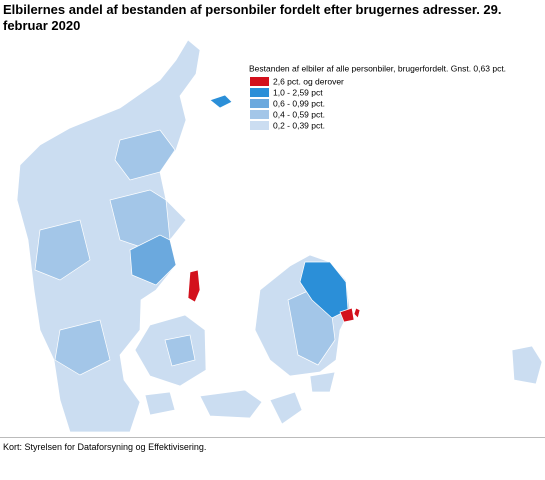 Image resolution: width=545 pixels, height=480 pixels. I want to click on legend-label: 1,0 - 2,59 pct, so click(298, 92).